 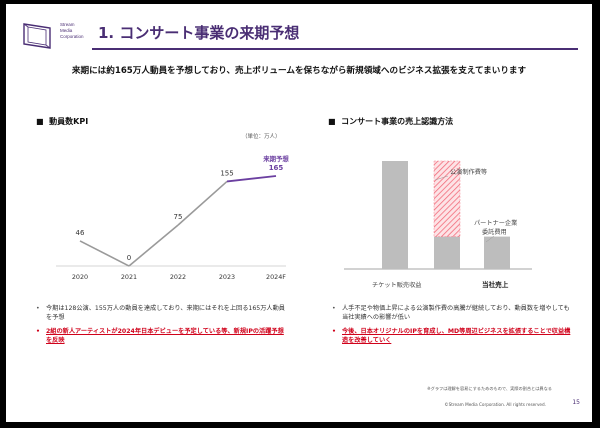 What do you see at coordinates (447, 198) in the screenshot?
I see `bar-production-cost` at bounding box center [447, 198].